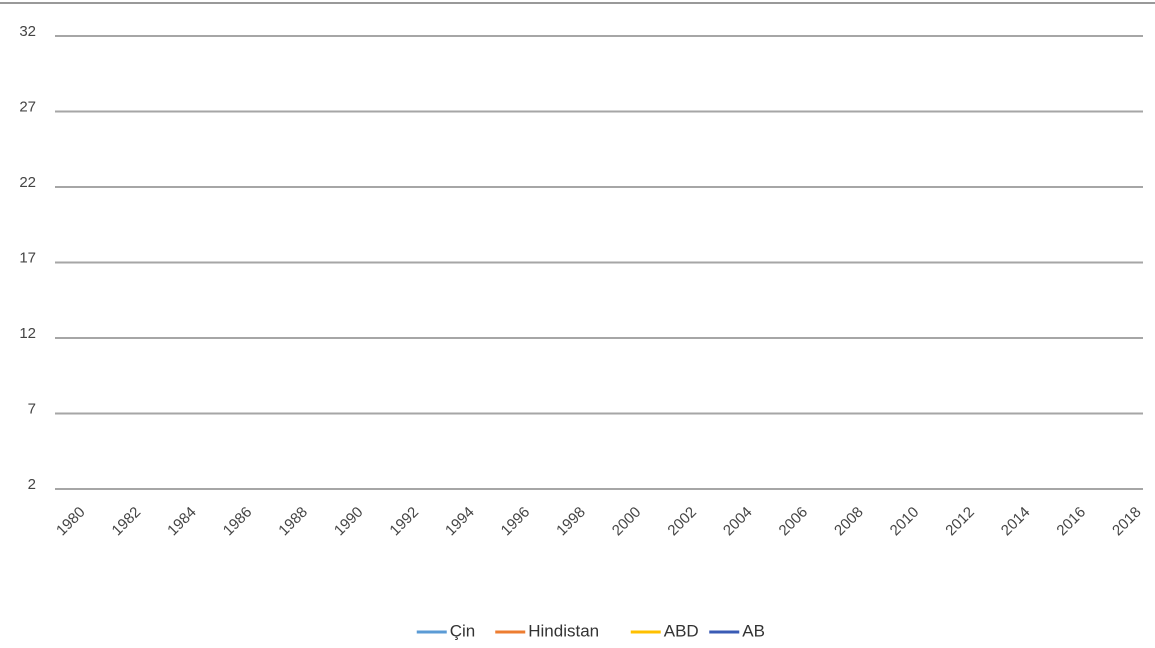  I want to click on legend-label: Çin, so click(463, 630).